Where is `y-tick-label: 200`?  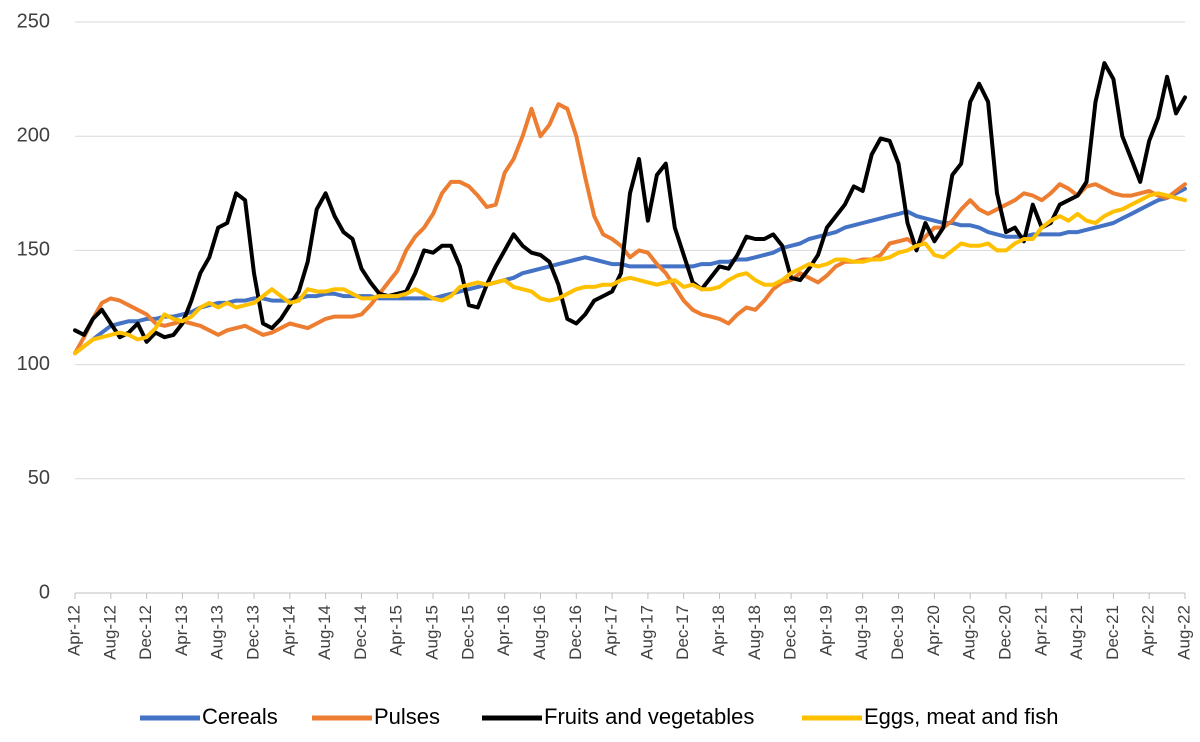
y-tick-label: 200 is located at coordinates (33, 135).